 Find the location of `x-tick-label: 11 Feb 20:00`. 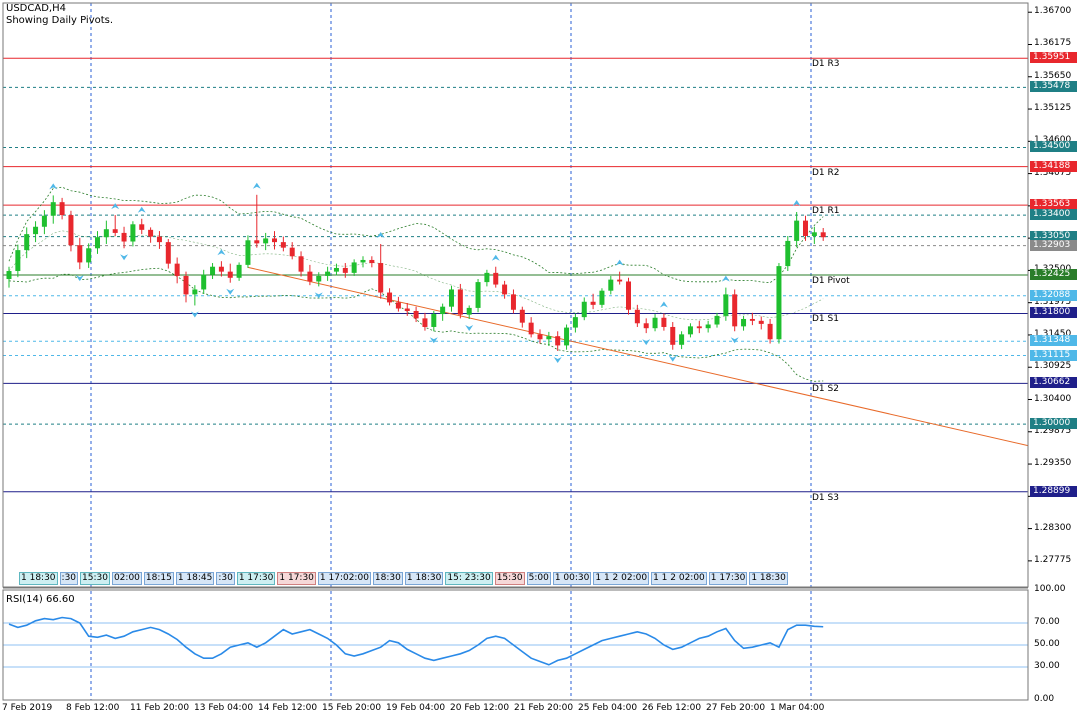

x-tick-label: 11 Feb 20:00 is located at coordinates (160, 708).